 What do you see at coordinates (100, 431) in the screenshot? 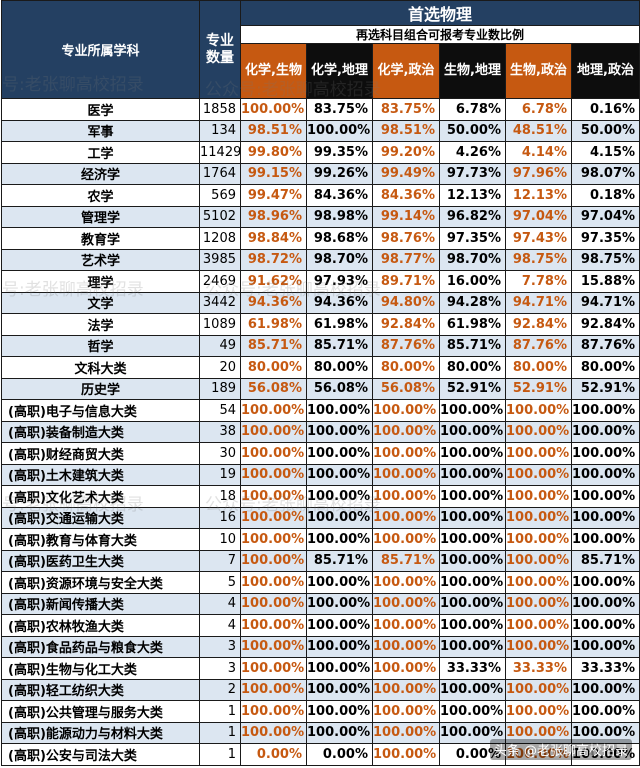
I see `row-subject: (高职)装备制造大类` at bounding box center [100, 431].